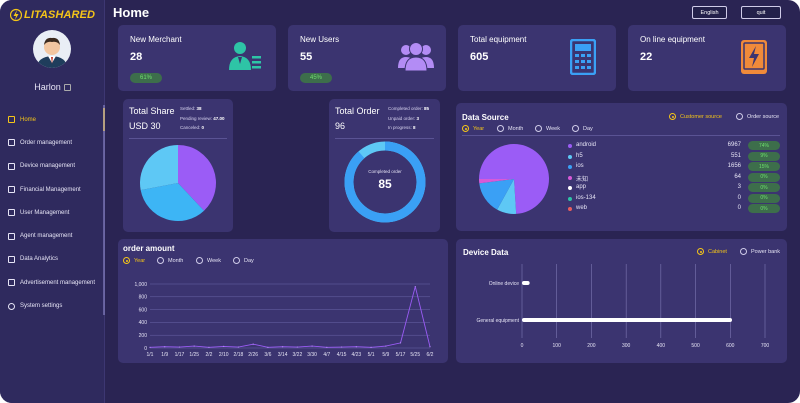 Image resolution: width=800 pixels, height=403 pixels. What do you see at coordinates (188, 108) in the screenshot?
I see `settled-label: Settled:` at bounding box center [188, 108].